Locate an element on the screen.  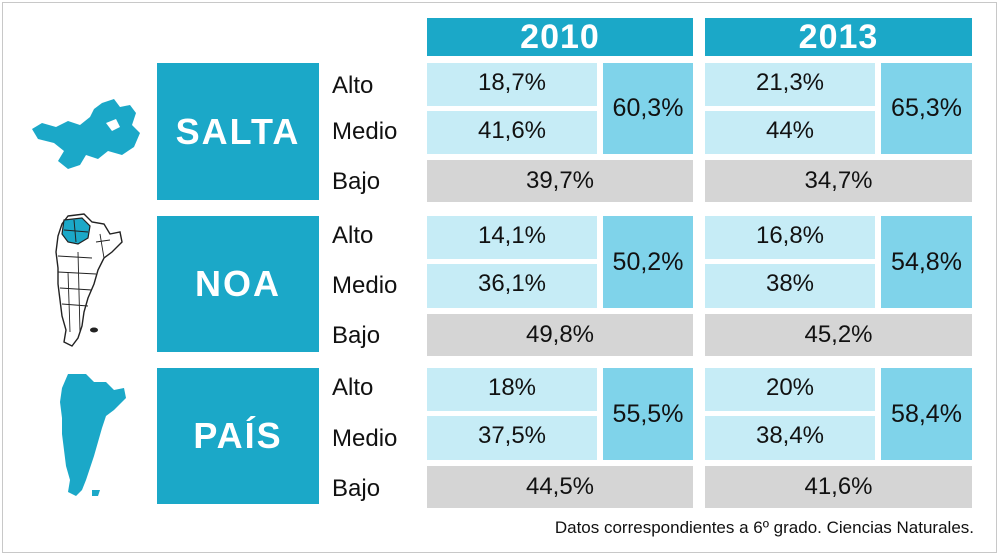
salta-2013-bajo-cell: 34,7% is located at coordinates (838, 181).